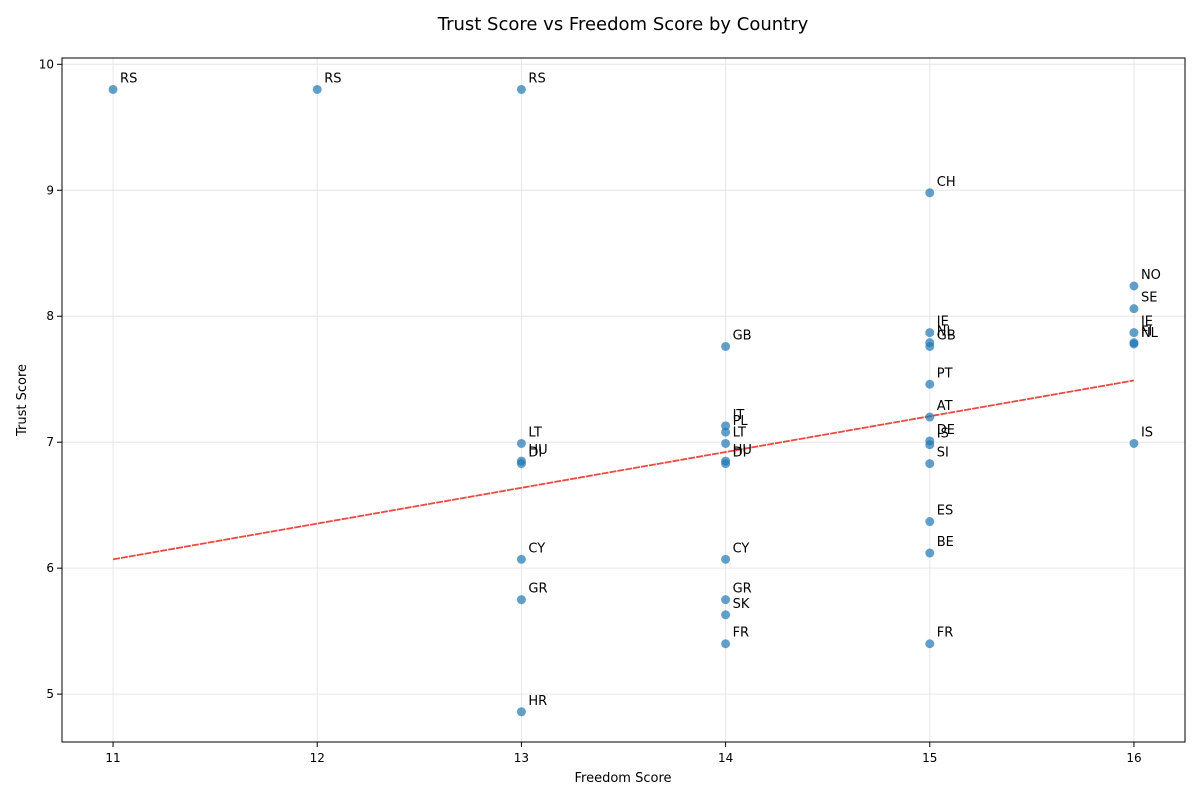 Image resolution: width=1200 pixels, height=800 pixels. I want to click on y-axis-label: Trust Score, so click(22, 400).